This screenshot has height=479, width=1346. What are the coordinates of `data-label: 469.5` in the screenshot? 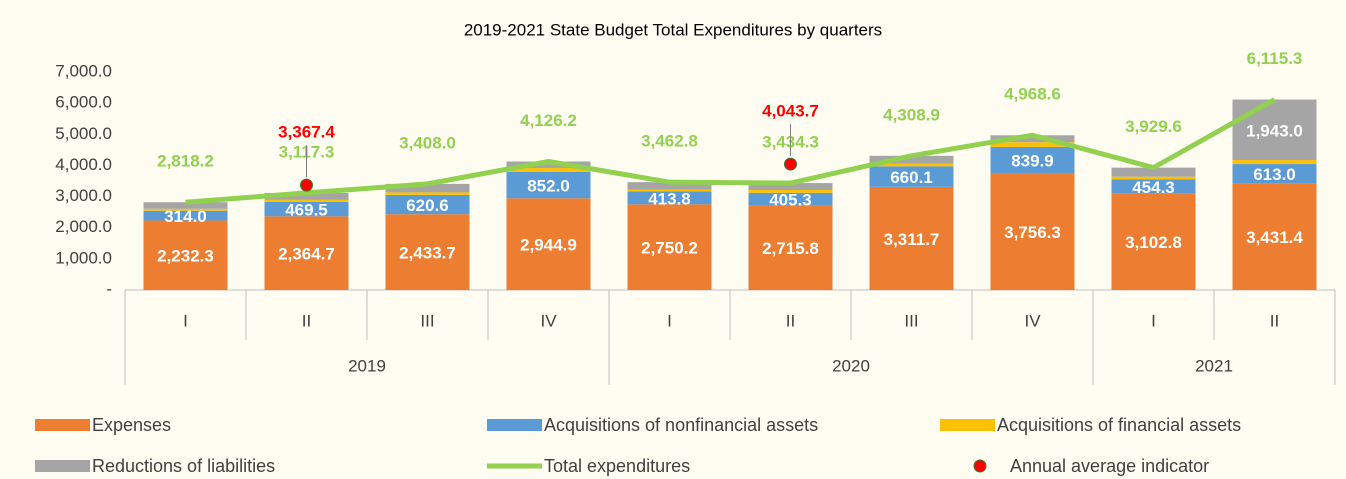 It's located at (306, 210).